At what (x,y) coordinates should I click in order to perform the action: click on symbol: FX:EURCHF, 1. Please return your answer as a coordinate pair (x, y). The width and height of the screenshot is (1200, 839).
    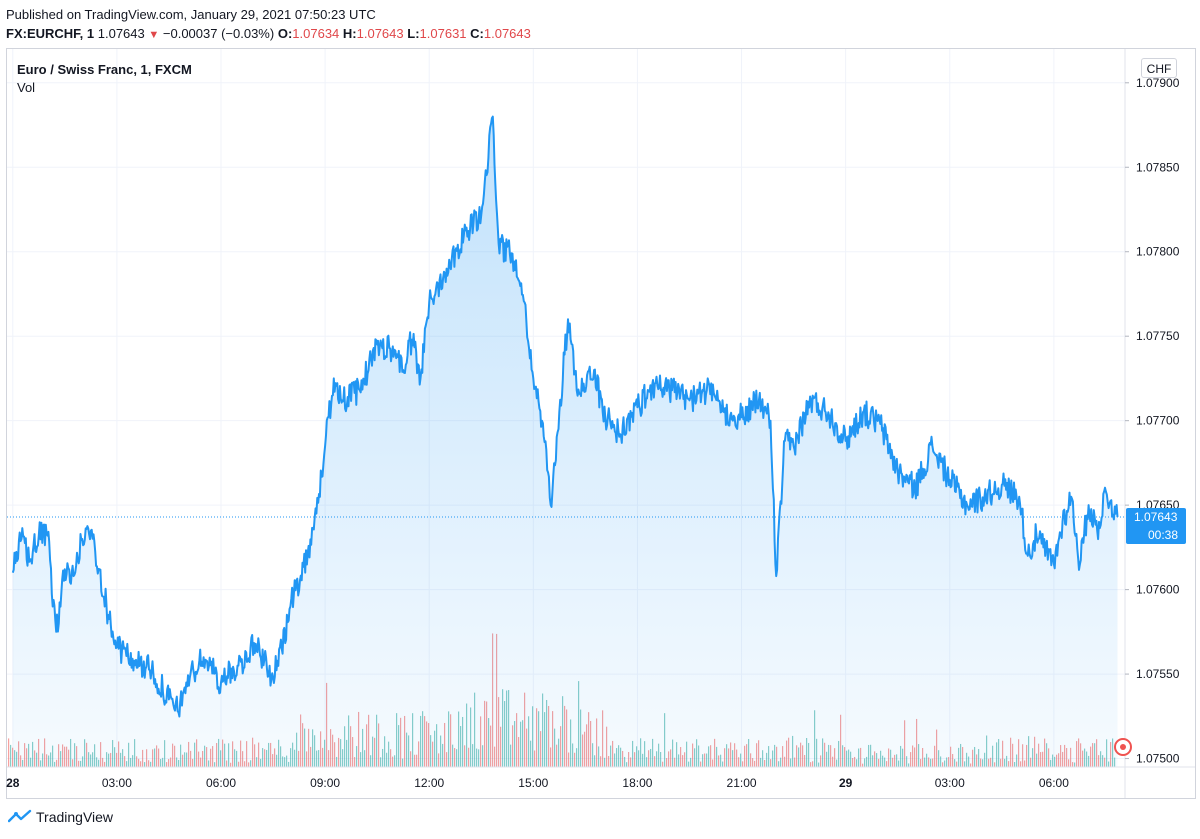
    Looking at the image, I should click on (50, 33).